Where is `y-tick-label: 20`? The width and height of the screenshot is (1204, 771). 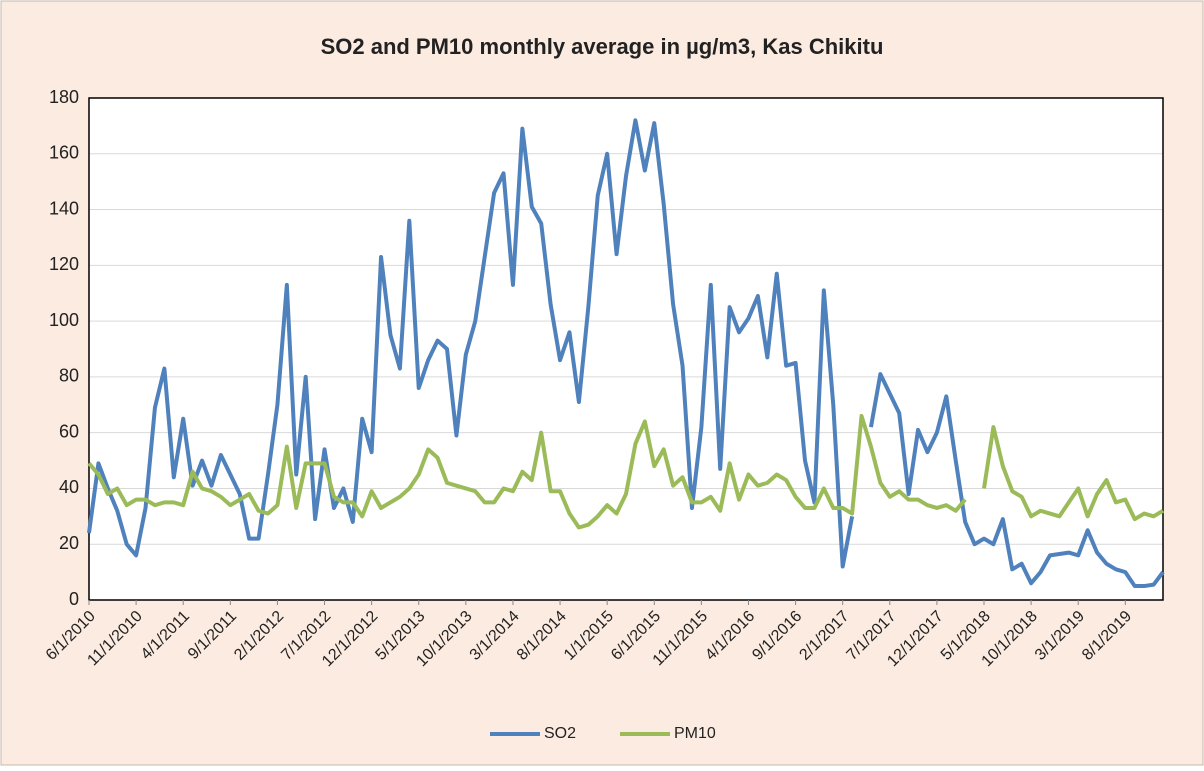
y-tick-label: 20 is located at coordinates (69, 543).